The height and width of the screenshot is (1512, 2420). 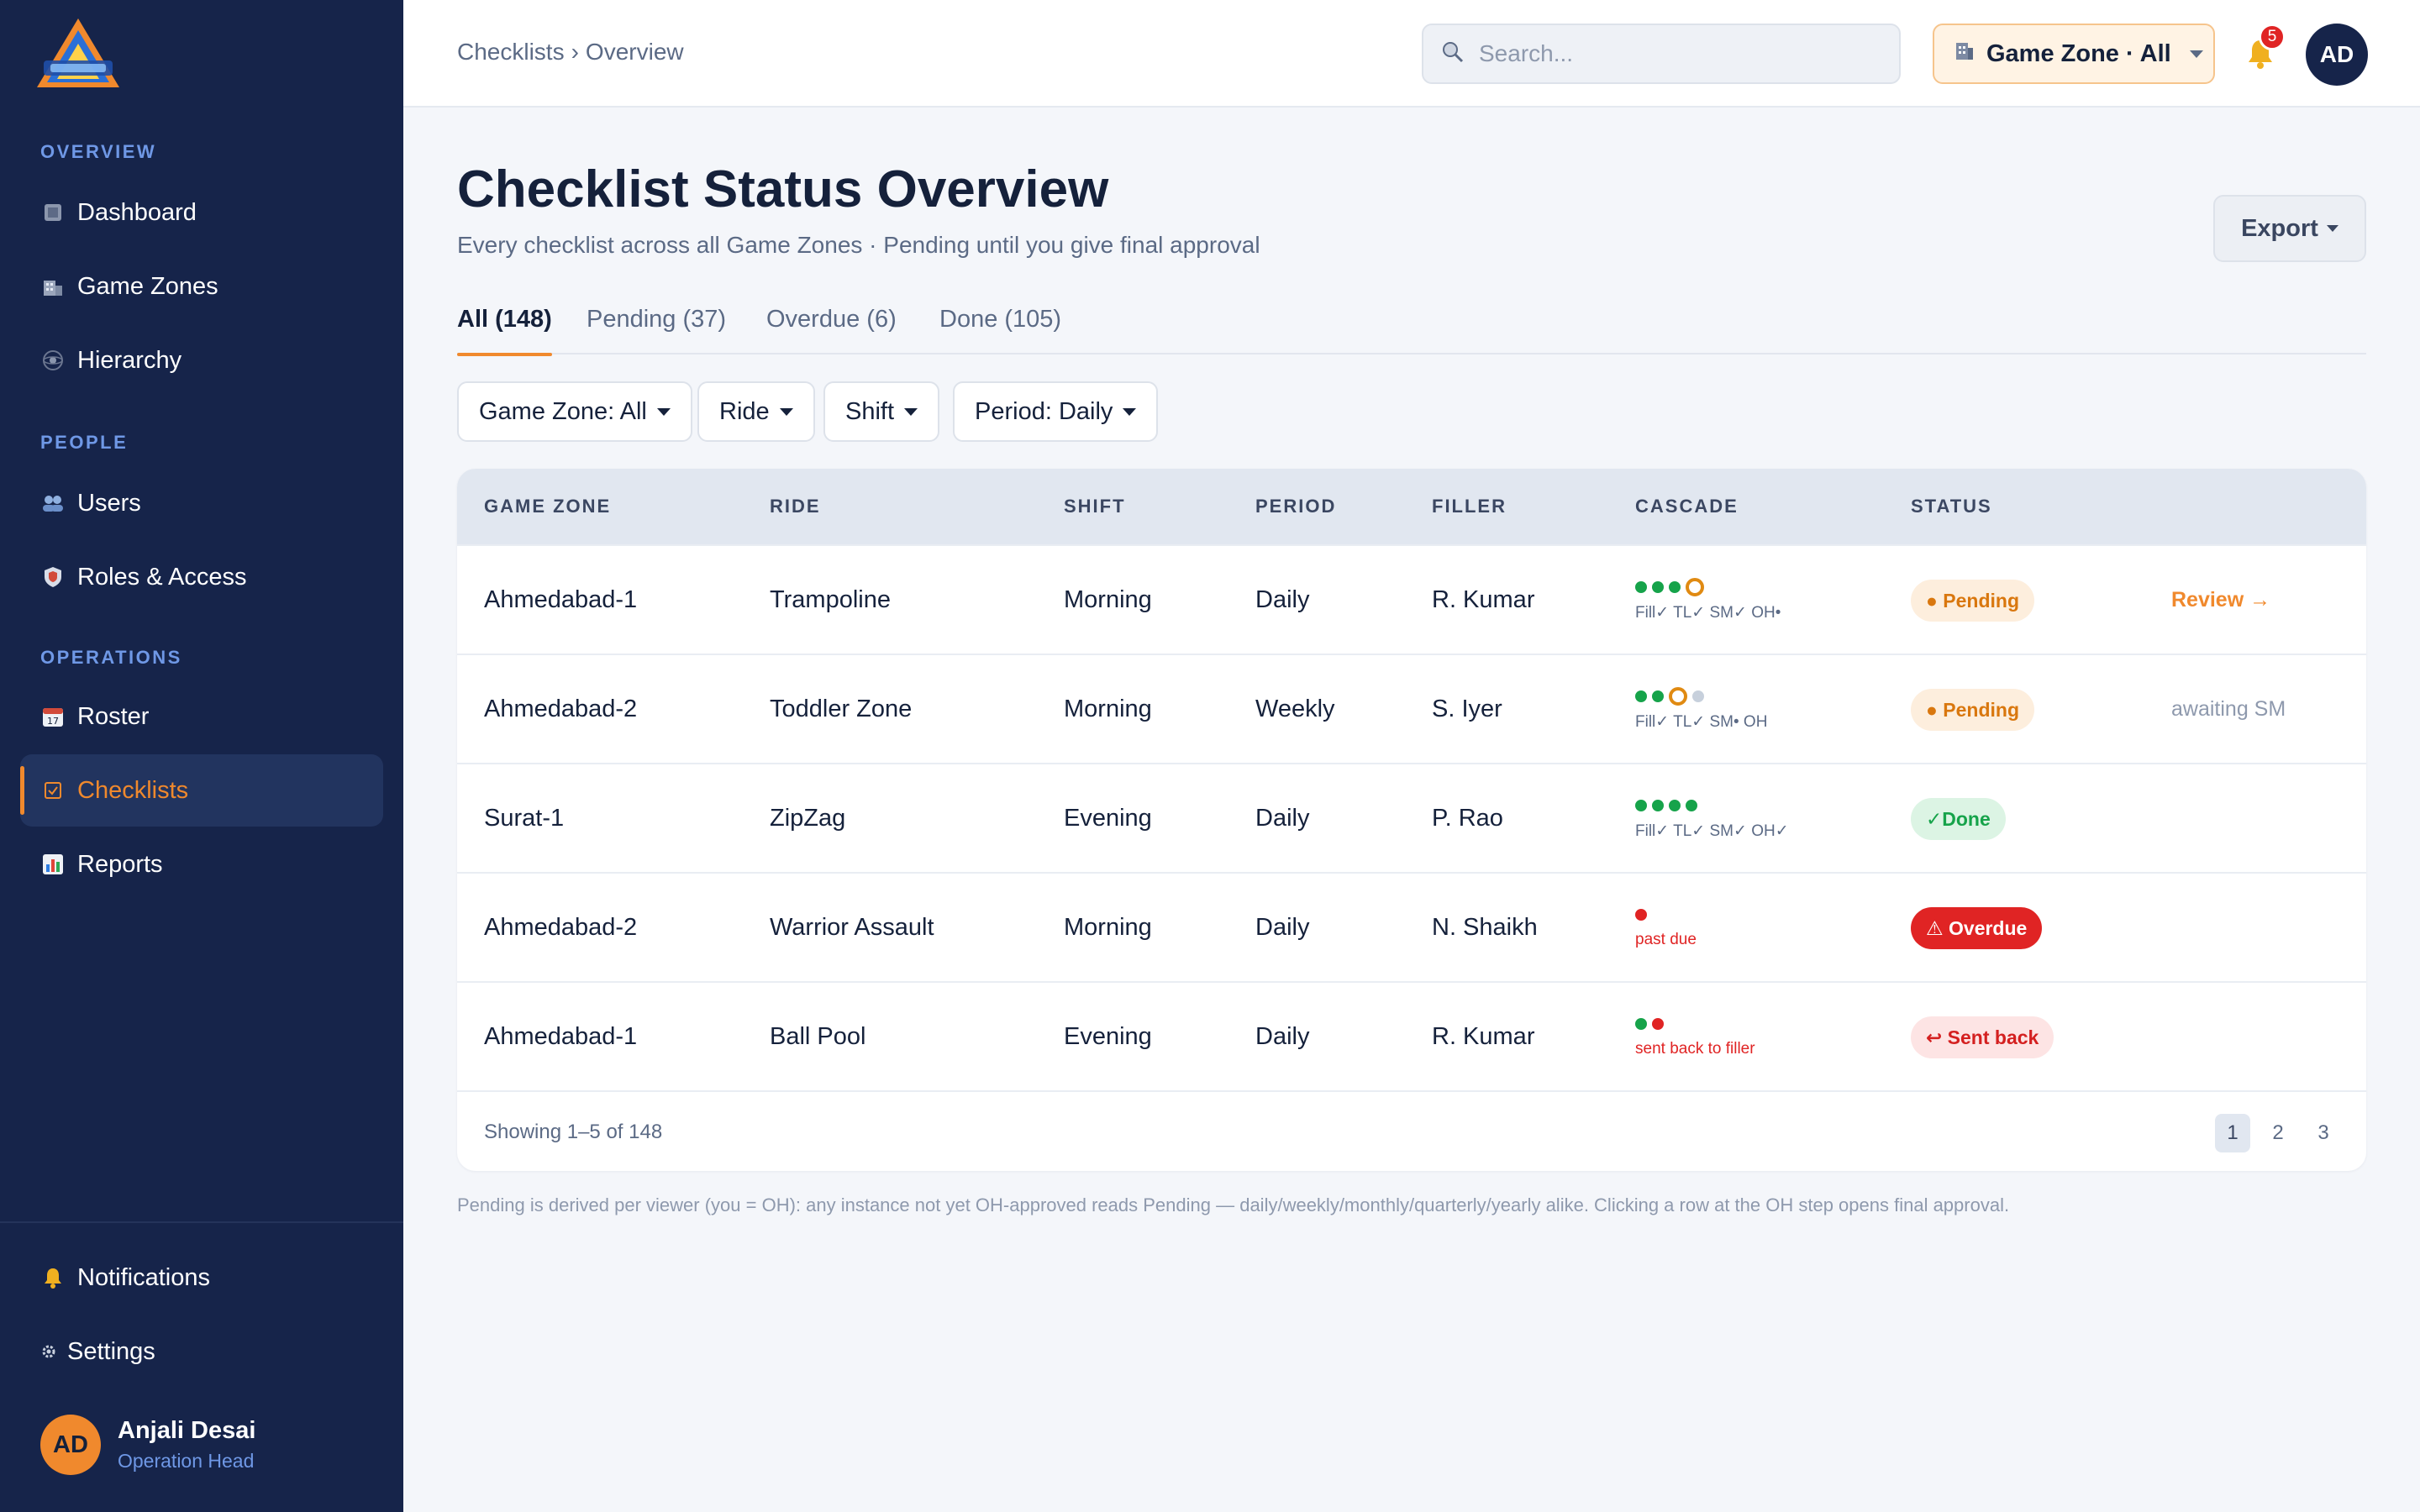 What do you see at coordinates (1695, 1024) in the screenshot?
I see `cascade-dots` at bounding box center [1695, 1024].